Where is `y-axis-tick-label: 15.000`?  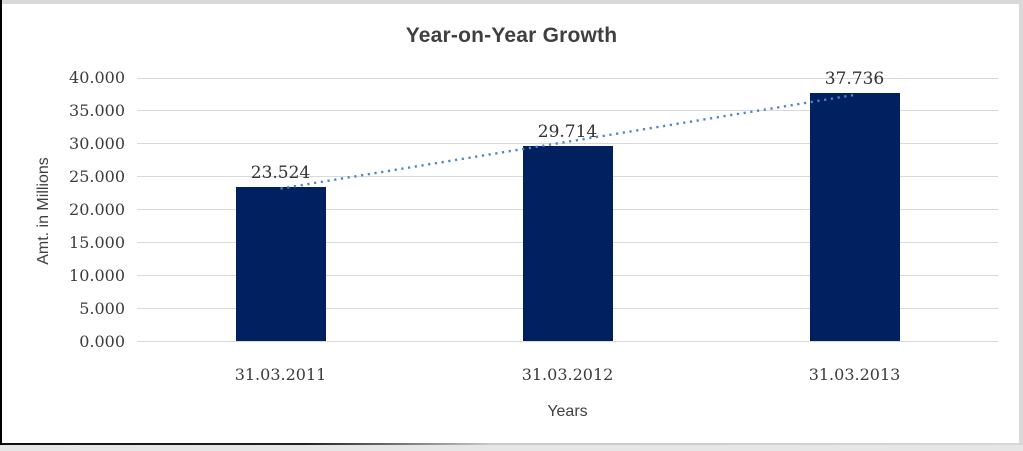 y-axis-tick-label: 15.000 is located at coordinates (97, 242).